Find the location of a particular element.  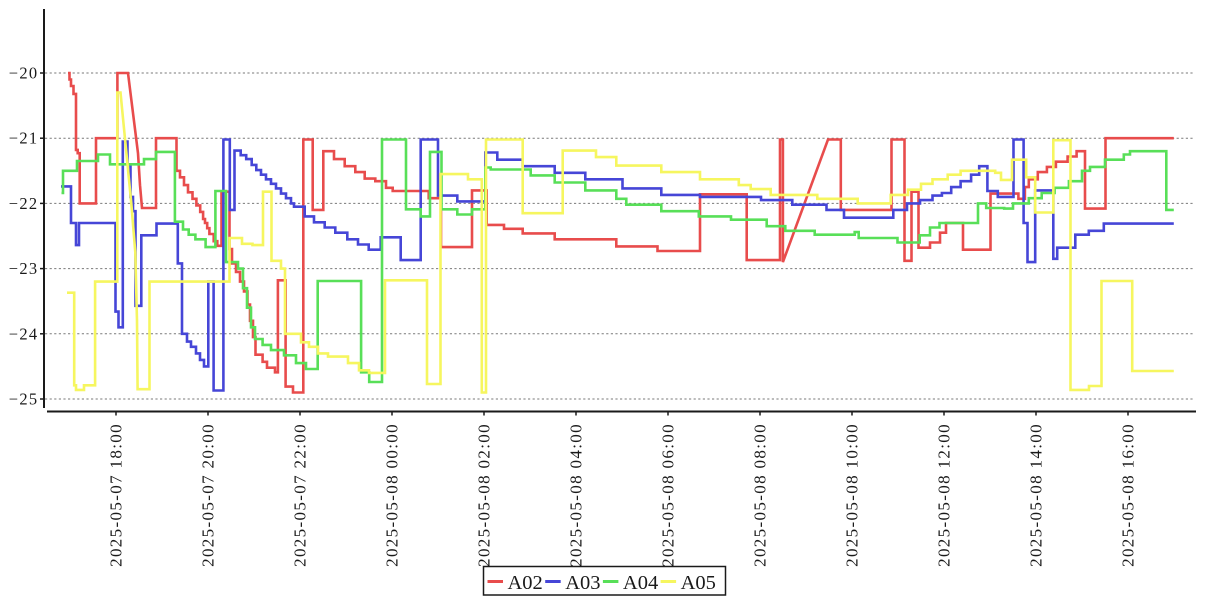

svg-text: −25 is located at coordinates (24, 399).